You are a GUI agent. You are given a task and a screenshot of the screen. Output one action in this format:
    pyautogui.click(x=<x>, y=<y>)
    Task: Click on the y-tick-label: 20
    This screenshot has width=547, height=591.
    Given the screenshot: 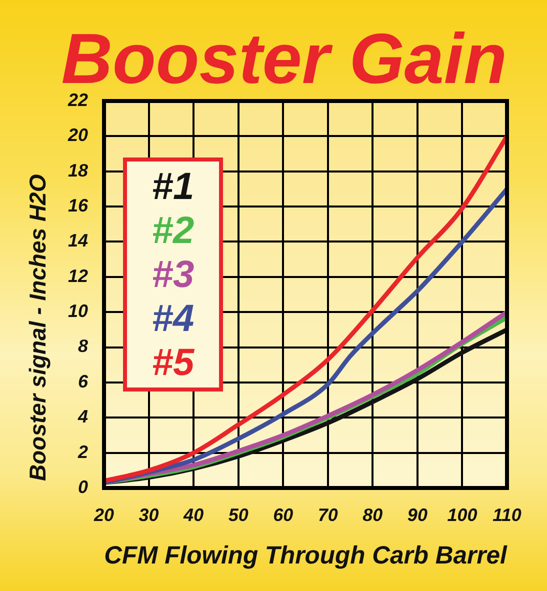 What is the action you would take?
    pyautogui.click(x=77, y=135)
    